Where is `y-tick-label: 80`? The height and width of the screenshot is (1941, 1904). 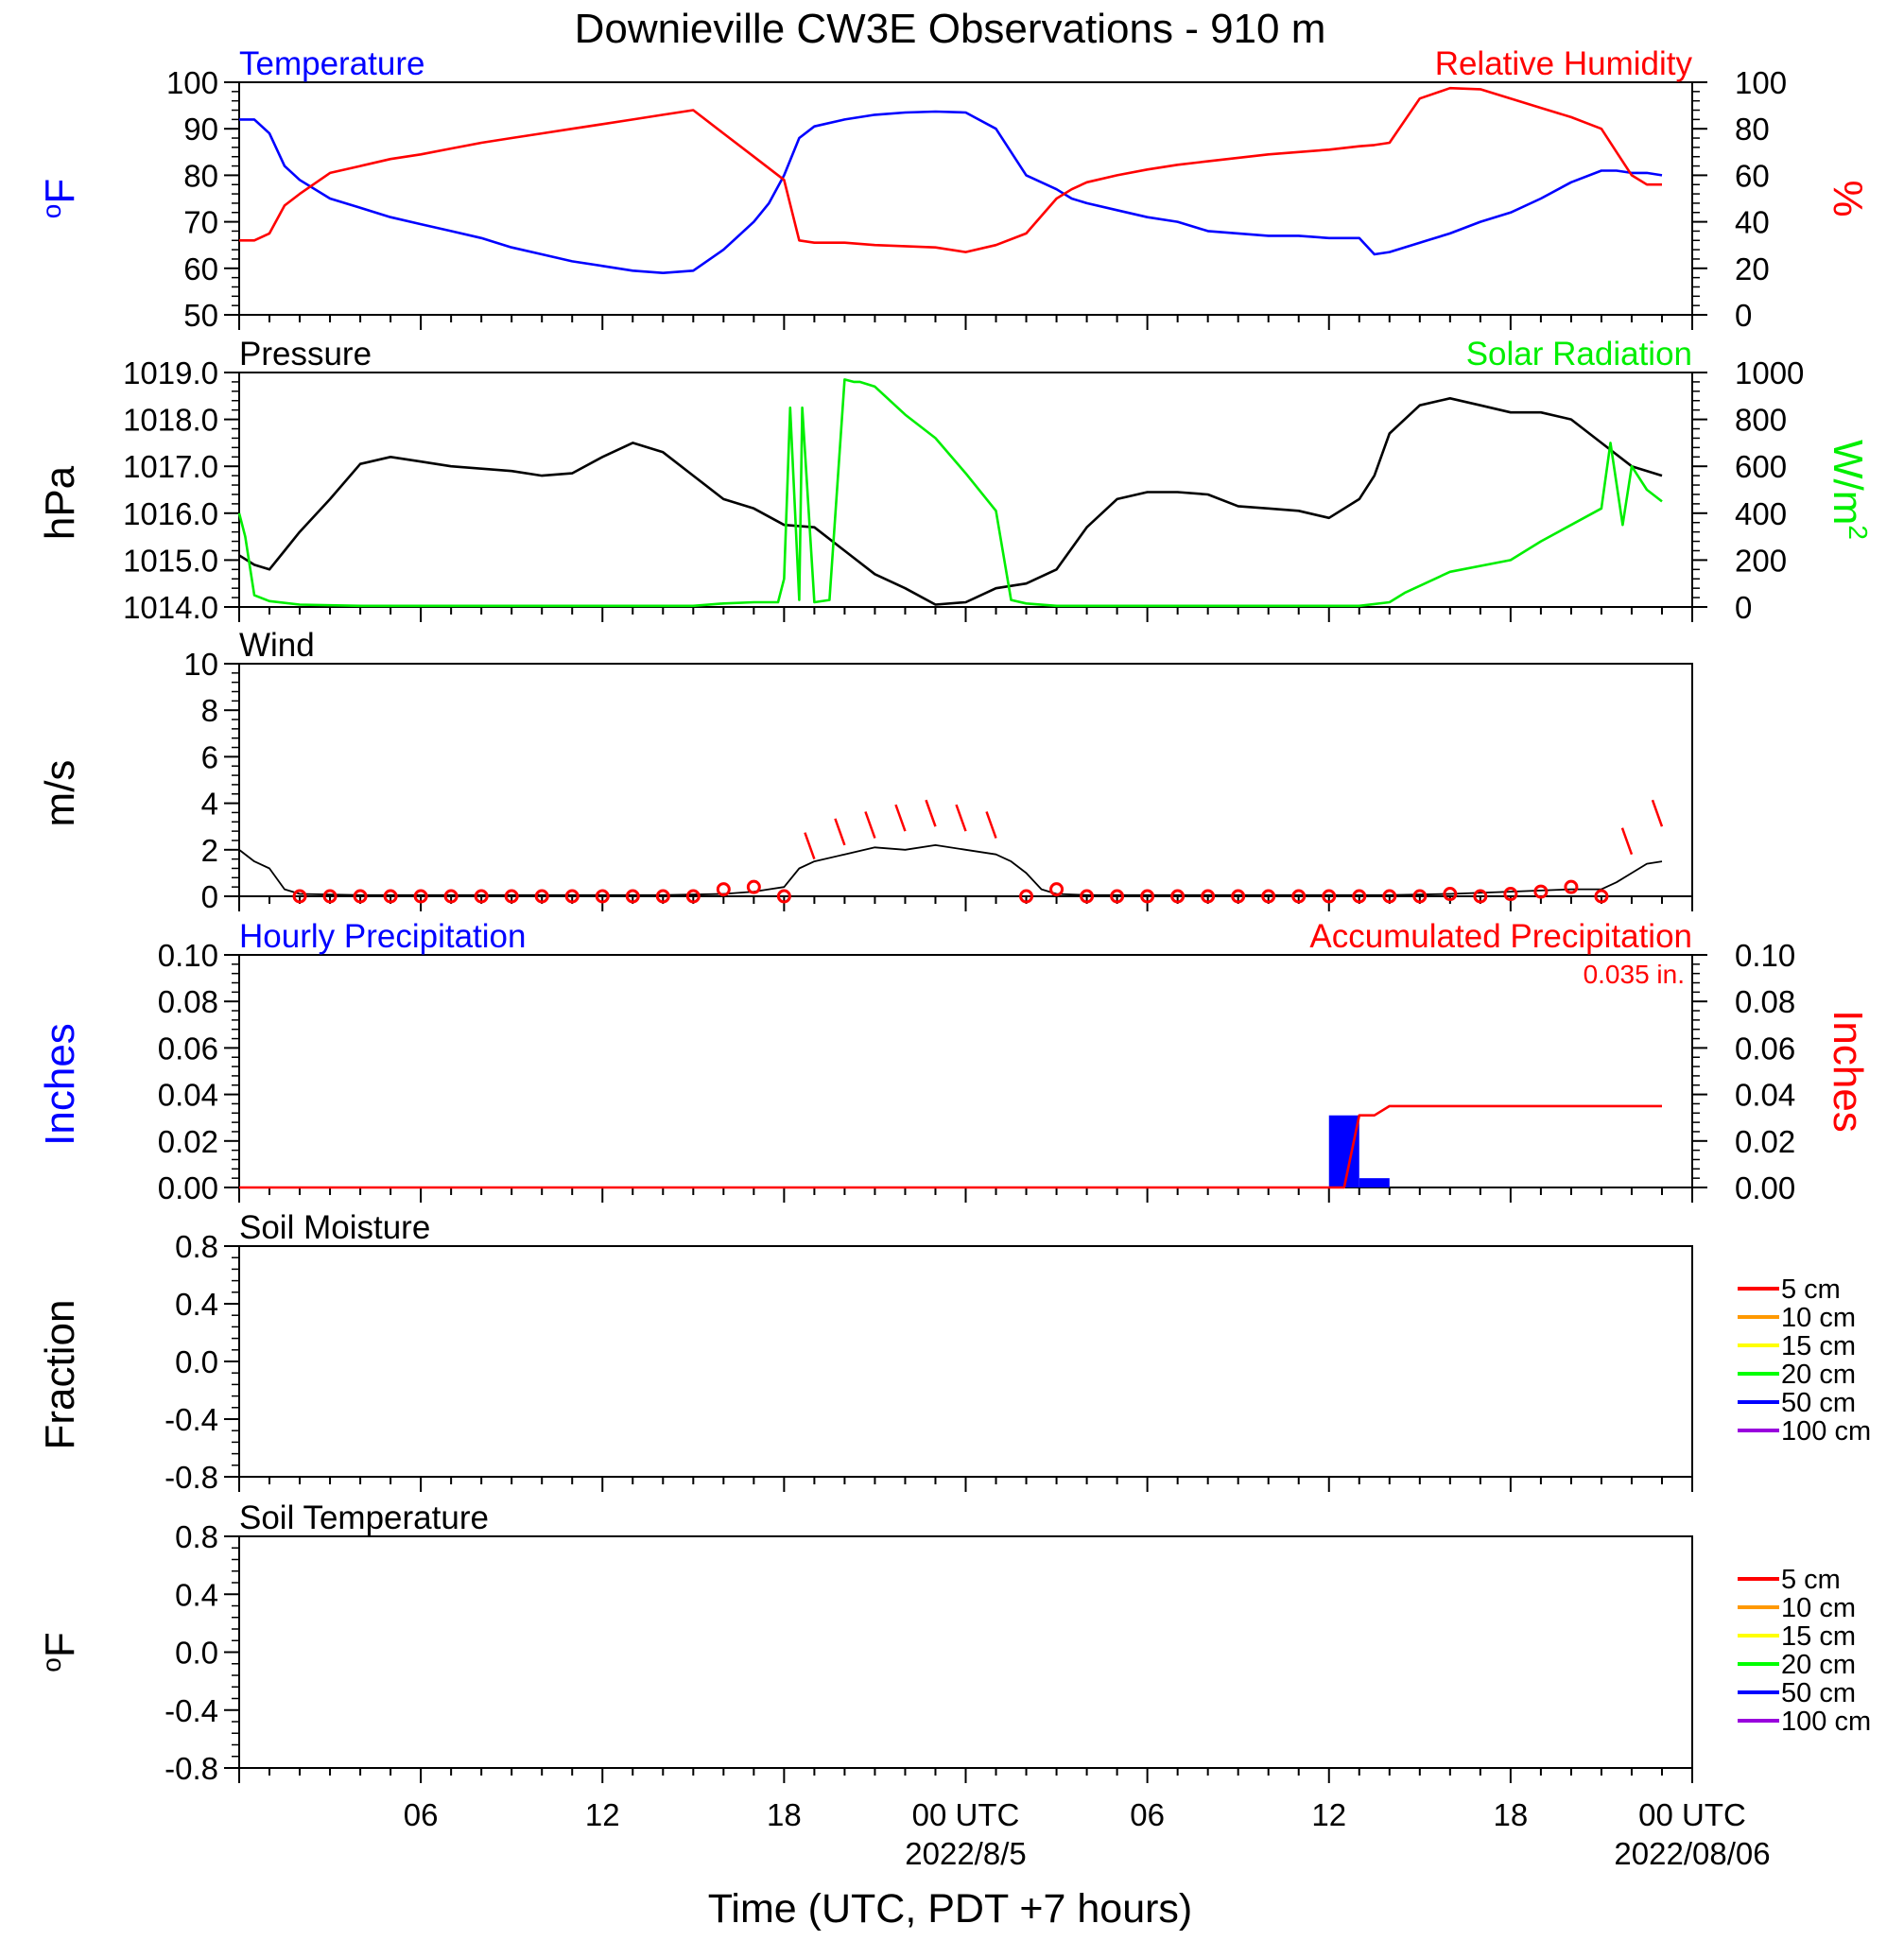 y-tick-label: 80 is located at coordinates (1753, 130).